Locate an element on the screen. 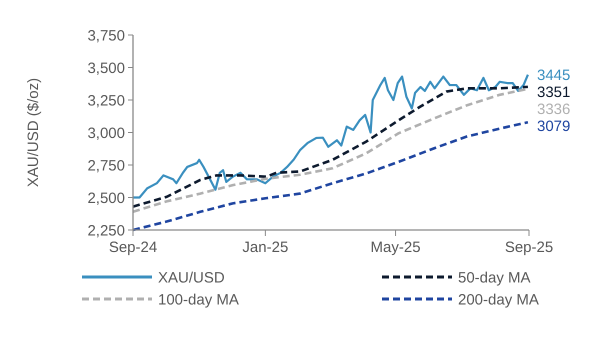 The height and width of the screenshot is (342, 608). y-tick-label: 2,500 is located at coordinates (106, 198).